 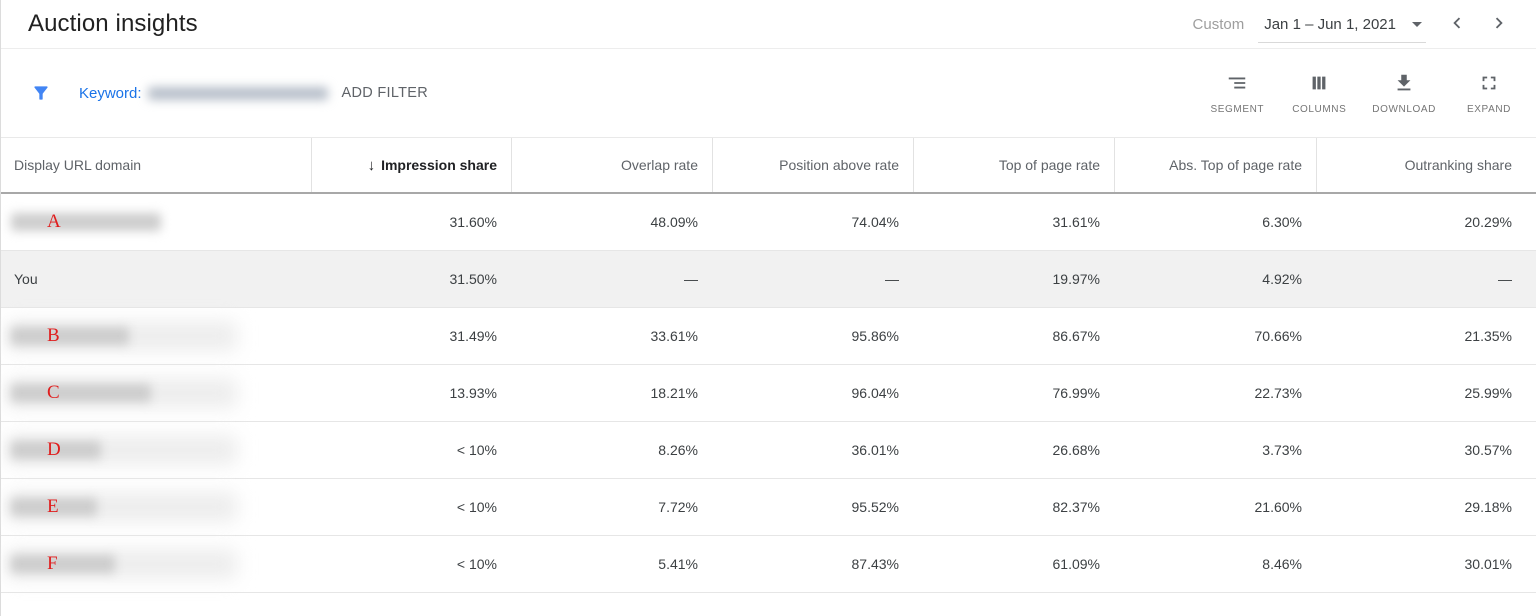 What do you see at coordinates (237, 93) in the screenshot?
I see `redacted-keyword-value` at bounding box center [237, 93].